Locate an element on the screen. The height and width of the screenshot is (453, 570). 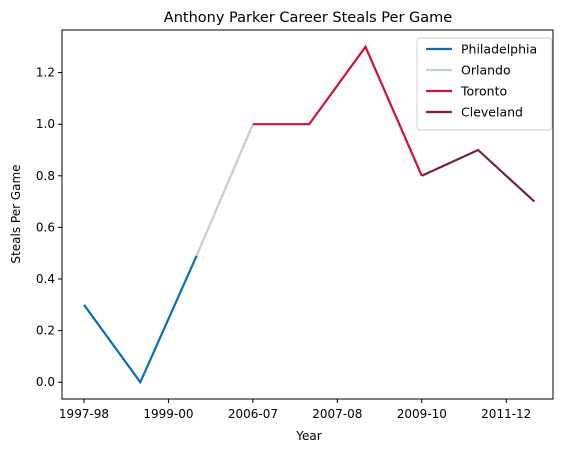
chart-title: Anthony Parker Career Steals Per Game is located at coordinates (308, 18).